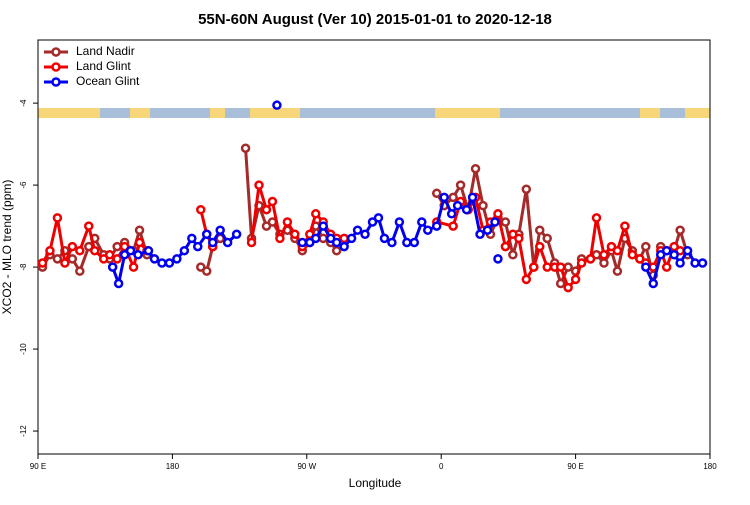 Image resolution: width=750 pixels, height=505 pixels. Describe the element at coordinates (441, 466) in the screenshot. I see `x-tick-label: 0` at that location.